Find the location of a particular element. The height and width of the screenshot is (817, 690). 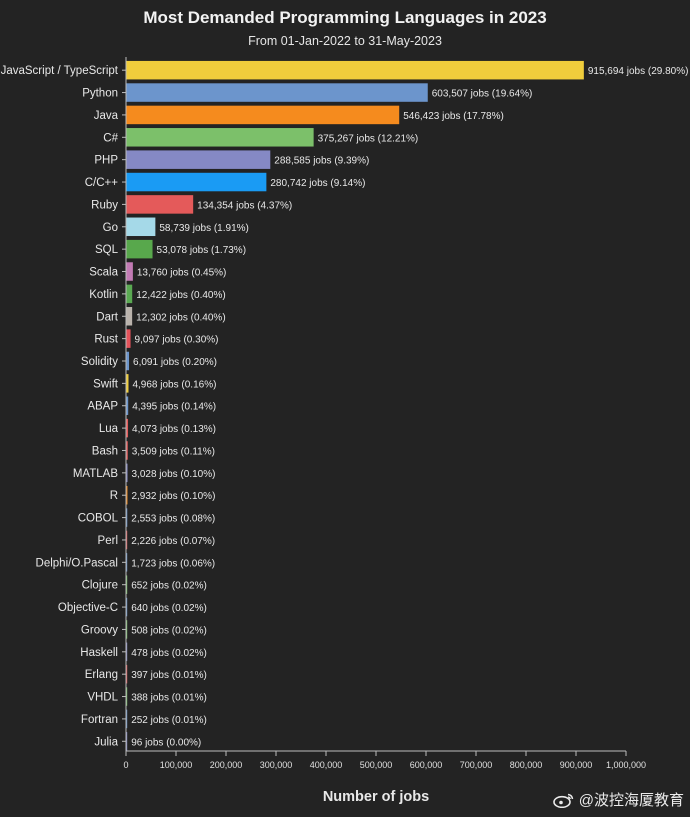

category-label: Kotlin is located at coordinates (103, 295).